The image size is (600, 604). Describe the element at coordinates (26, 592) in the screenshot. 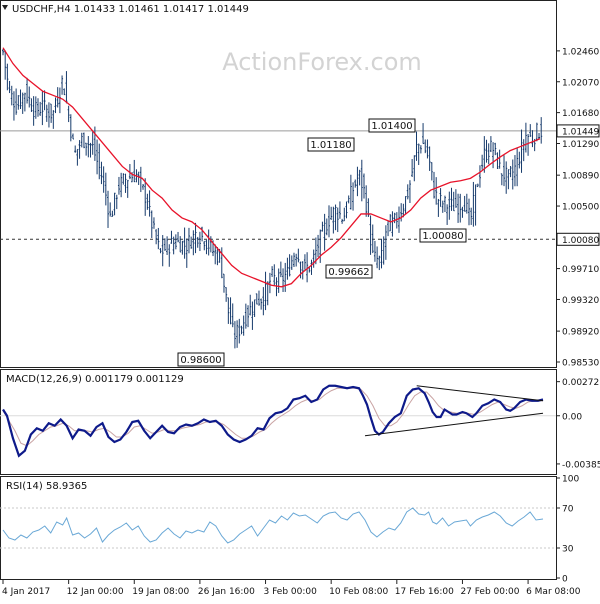

I see `time-axis-label: 4 Jan 2017` at that location.